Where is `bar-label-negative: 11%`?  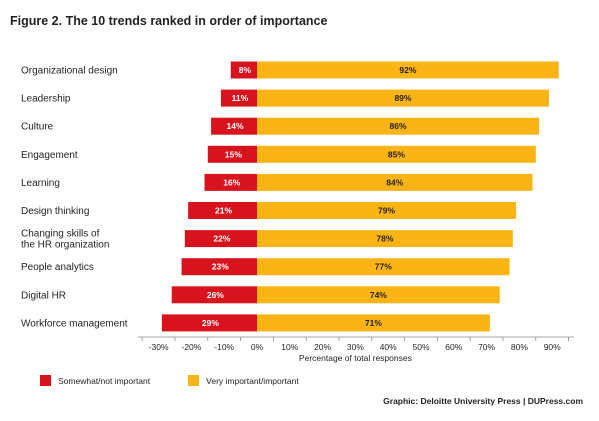
bar-label-negative: 11% is located at coordinates (240, 98).